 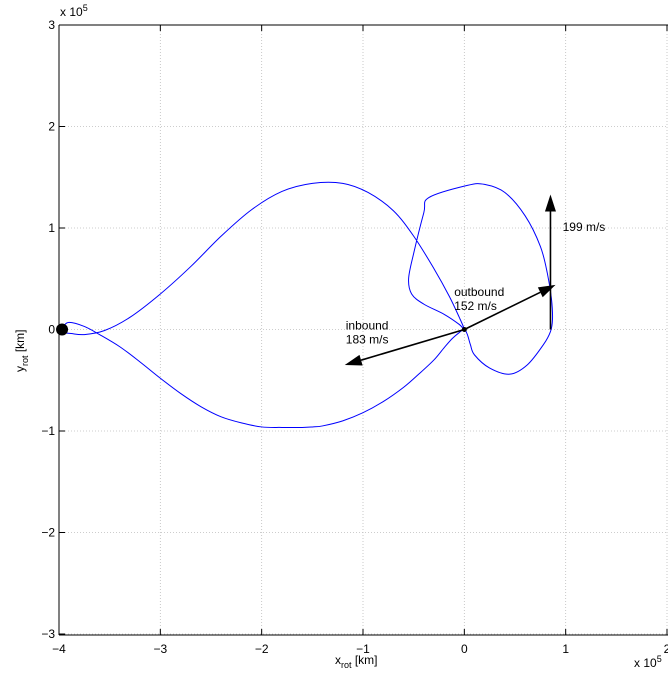 I want to click on x-tick-label: 2, so click(x=666, y=649).